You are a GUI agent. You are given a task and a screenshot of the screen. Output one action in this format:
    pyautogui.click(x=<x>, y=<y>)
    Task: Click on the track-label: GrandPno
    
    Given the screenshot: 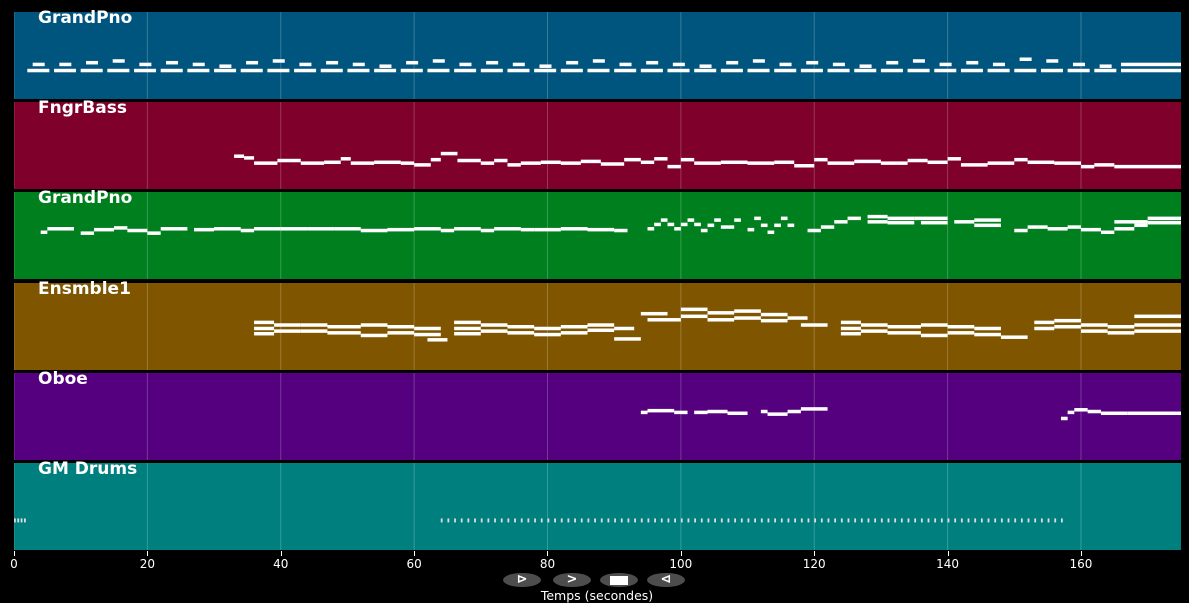 What is the action you would take?
    pyautogui.click(x=85, y=198)
    